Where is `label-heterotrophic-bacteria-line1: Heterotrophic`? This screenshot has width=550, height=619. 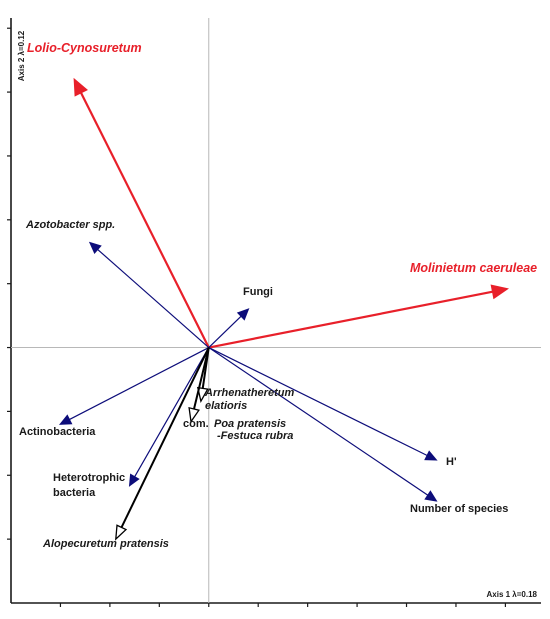 label-heterotrophic-bacteria-line1: Heterotrophic is located at coordinates (89, 478).